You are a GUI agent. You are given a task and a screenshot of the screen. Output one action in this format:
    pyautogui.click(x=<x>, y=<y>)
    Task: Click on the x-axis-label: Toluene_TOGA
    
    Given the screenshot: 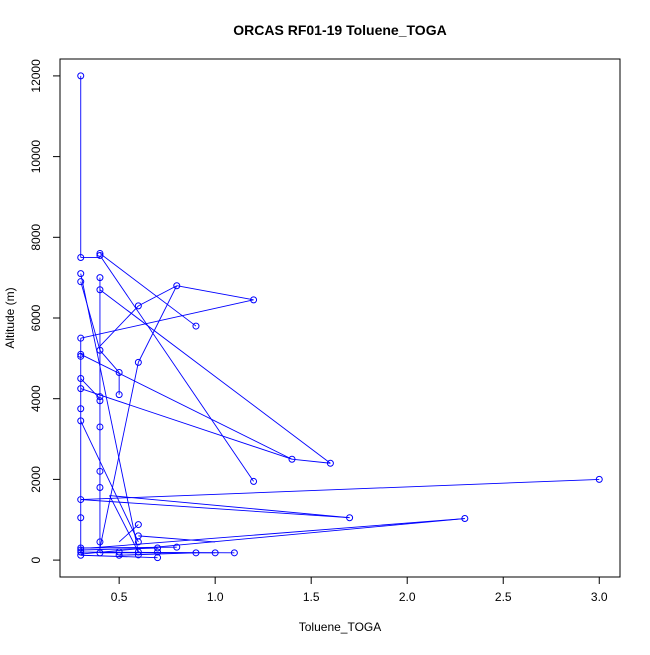 What is the action you would take?
    pyautogui.click(x=340, y=627)
    